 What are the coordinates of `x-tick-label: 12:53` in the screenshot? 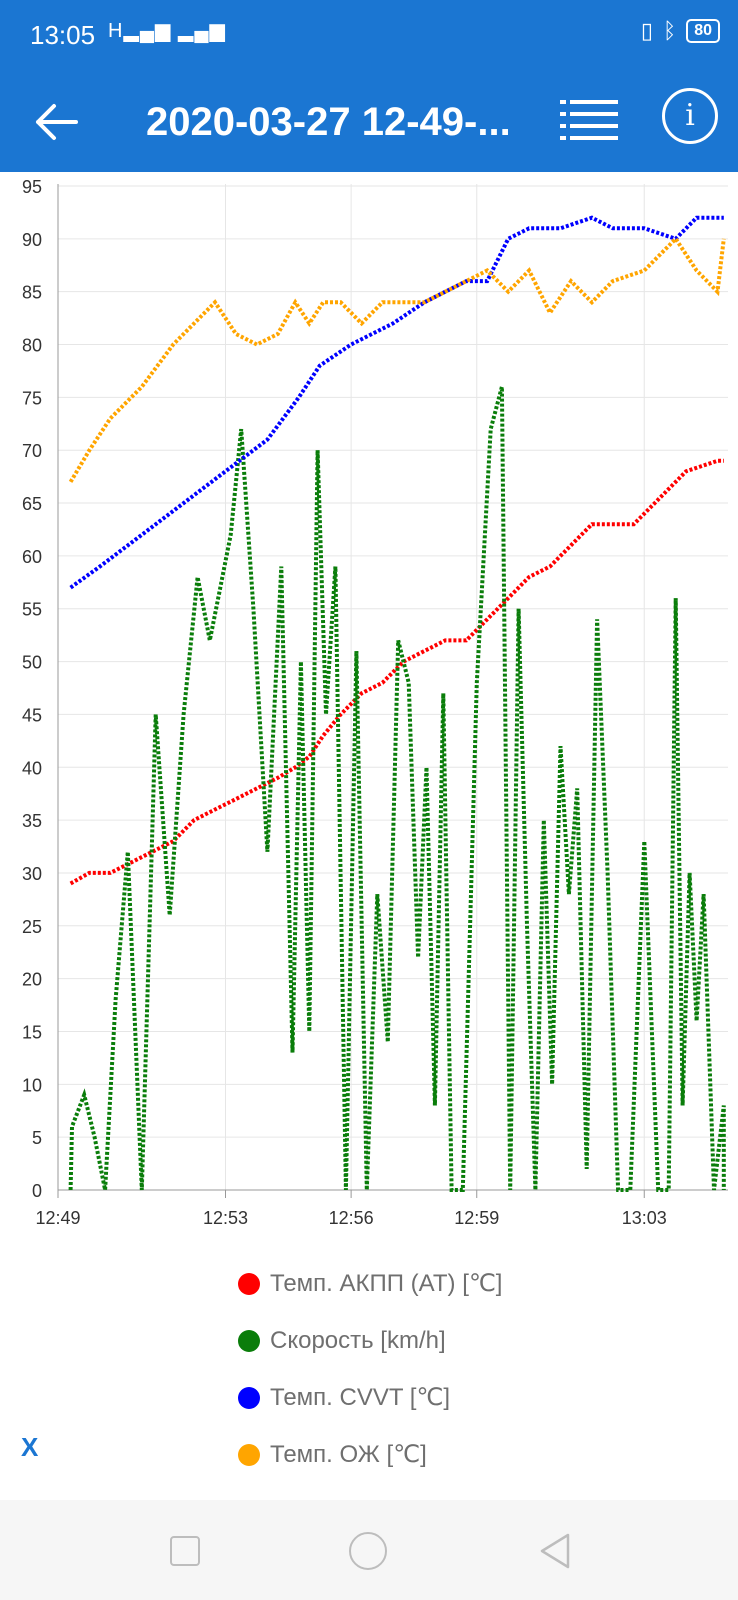 It's located at (225, 1218).